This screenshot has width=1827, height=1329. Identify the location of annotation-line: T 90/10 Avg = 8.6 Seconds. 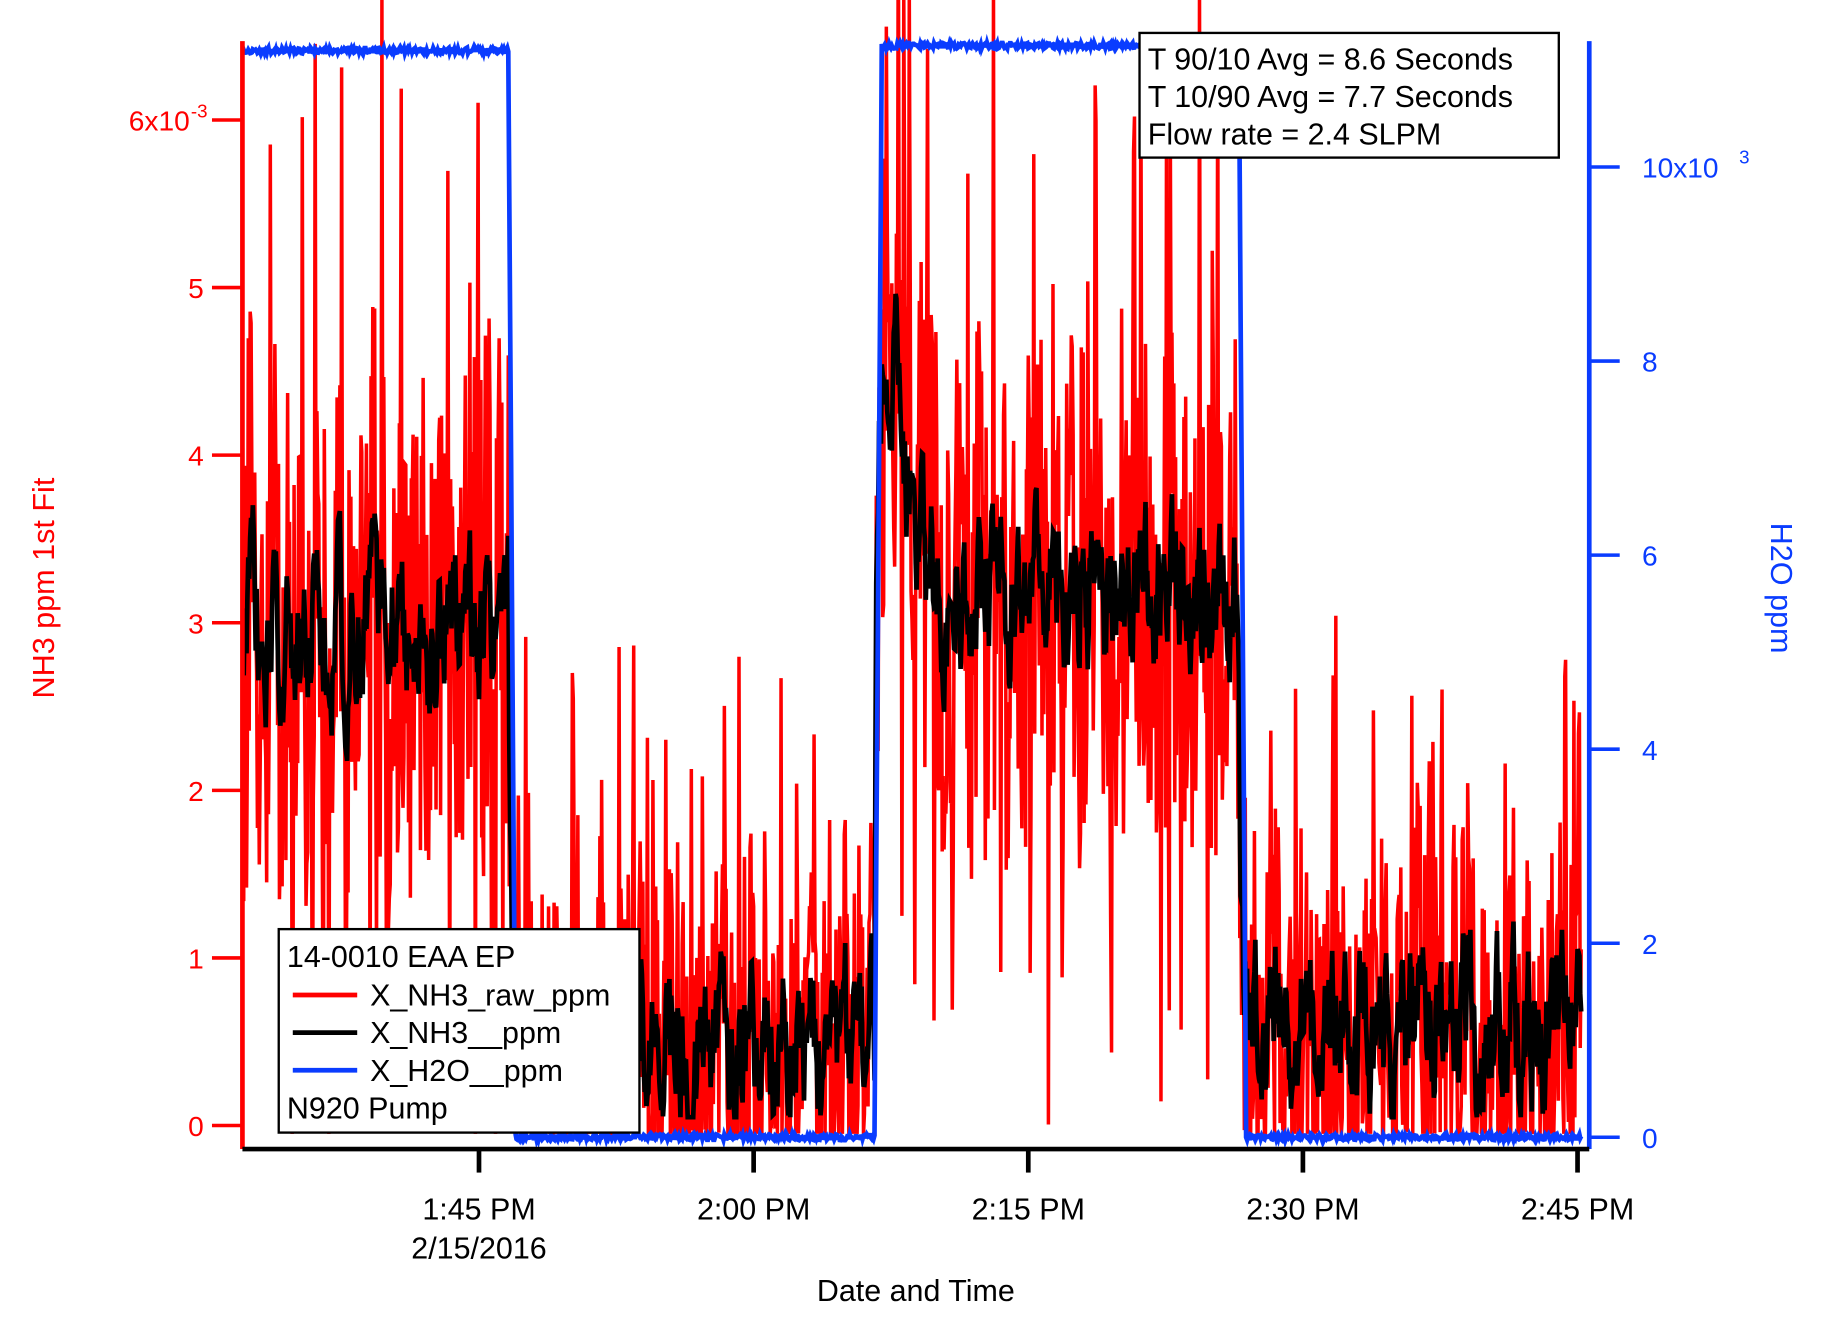
(1330, 59).